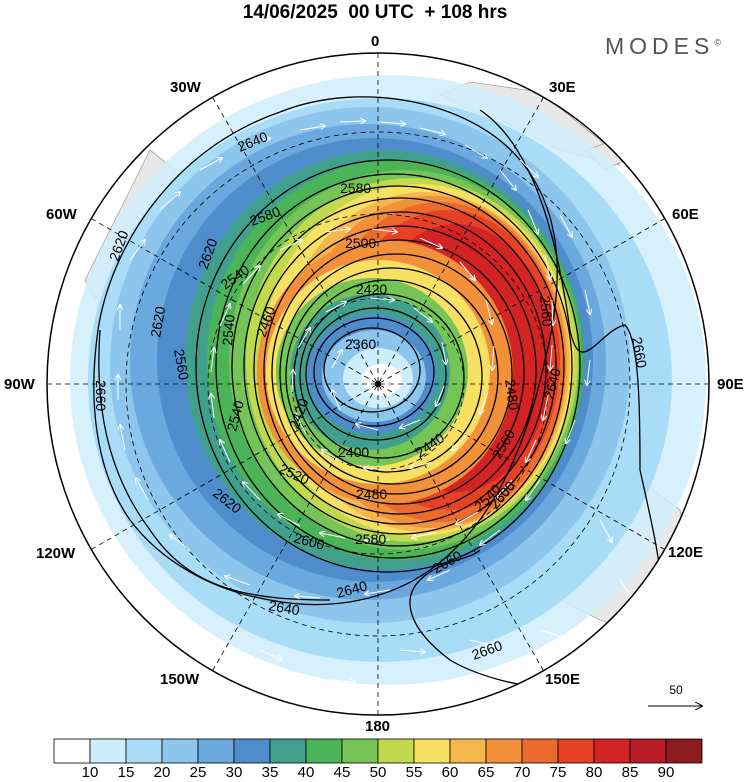 Image resolution: width=750 pixels, height=782 pixels. Describe the element at coordinates (594, 772) in the screenshot. I see `colorbar-tick-label: 80` at that location.